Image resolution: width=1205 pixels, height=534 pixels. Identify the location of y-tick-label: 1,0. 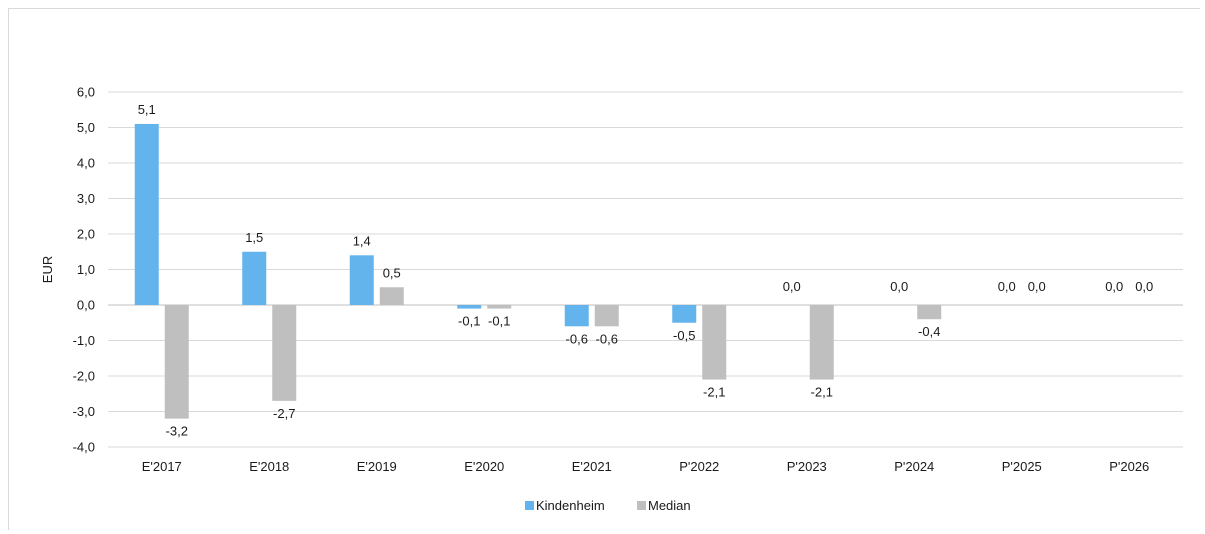
(86, 269).